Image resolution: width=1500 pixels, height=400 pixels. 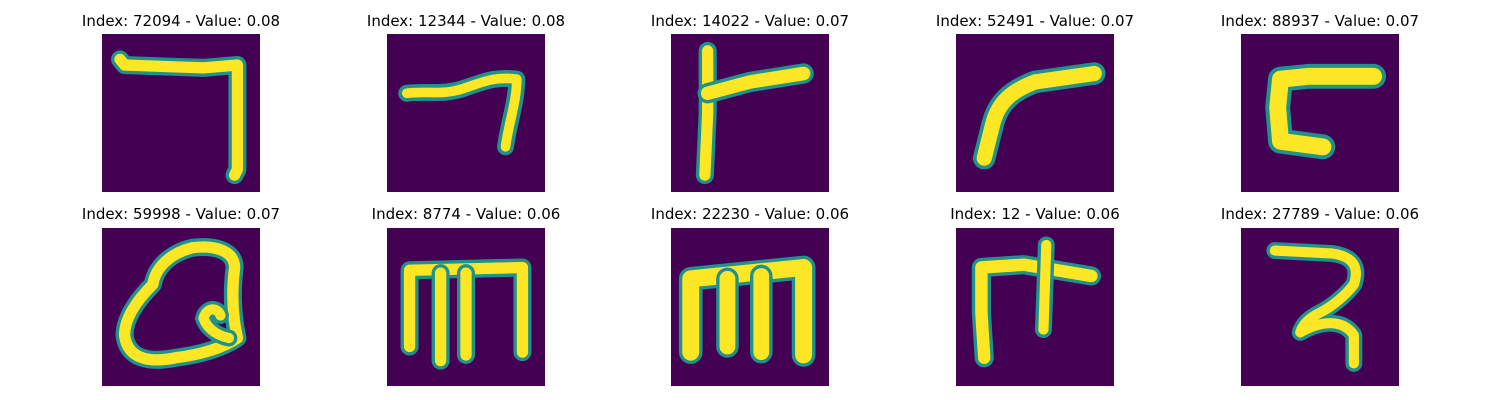 What do you see at coordinates (1035, 214) in the screenshot?
I see `panel-title-9: Index: 12 - Value: 0.06` at bounding box center [1035, 214].